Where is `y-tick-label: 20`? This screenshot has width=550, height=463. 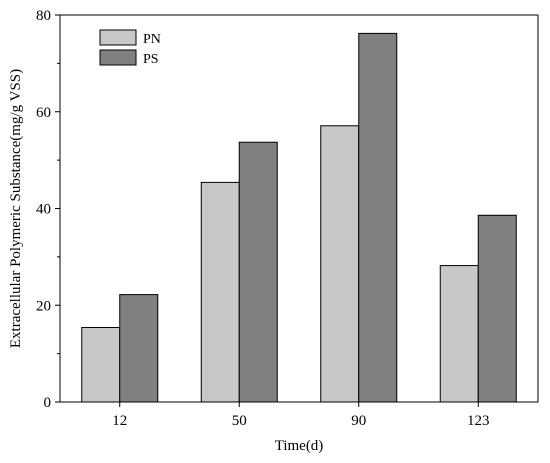
y-tick-label: 20 is located at coordinates (43, 306).